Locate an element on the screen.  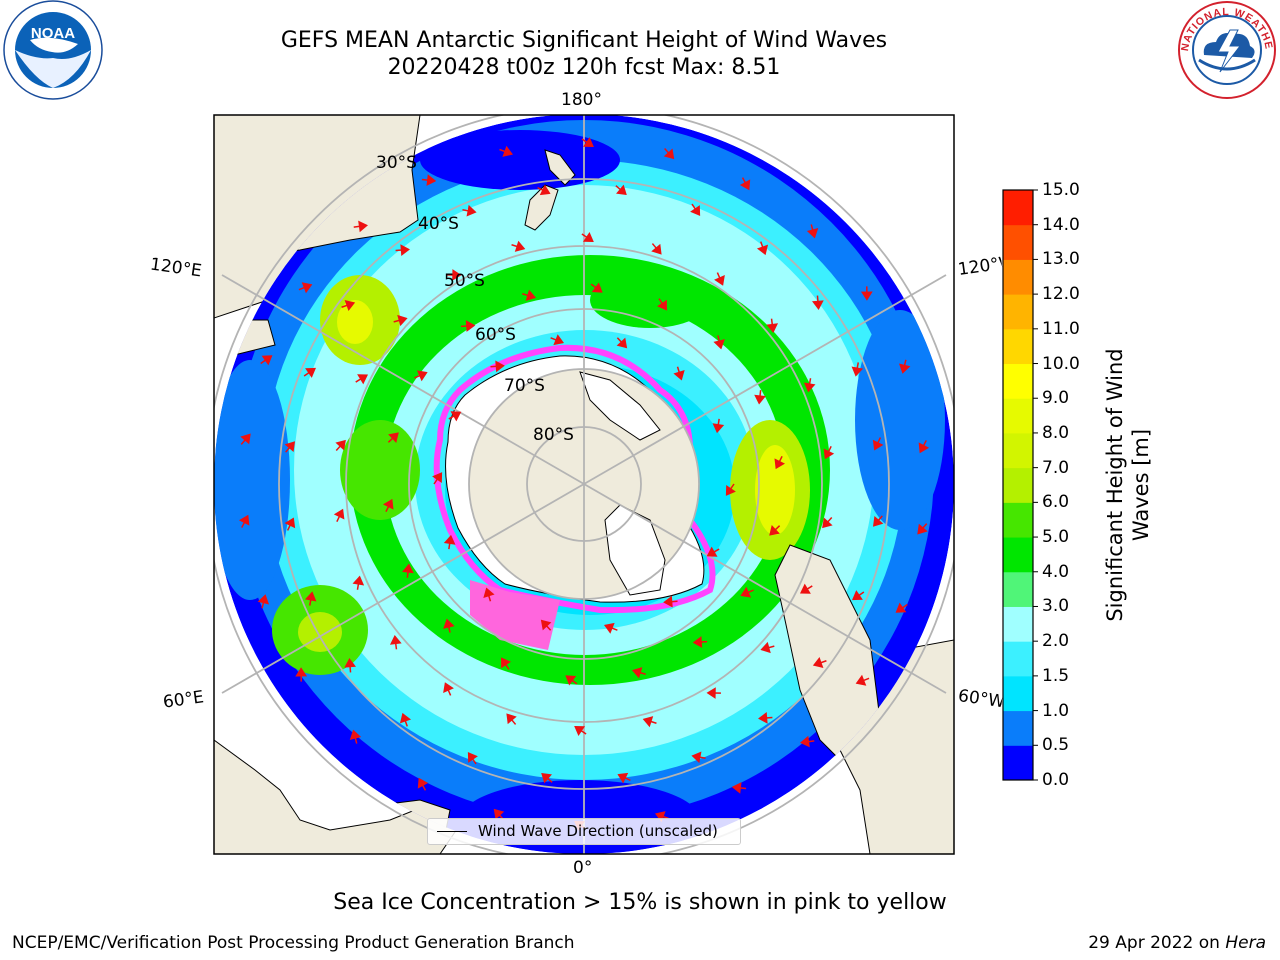
lon-label-bottom: 0° is located at coordinates (583, 868).